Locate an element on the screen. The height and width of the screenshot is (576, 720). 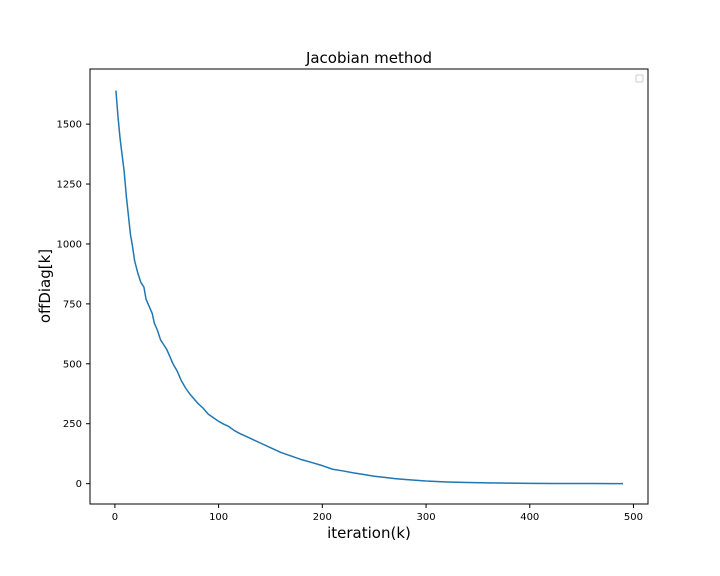
x-tick-label: 200 is located at coordinates (322, 517).